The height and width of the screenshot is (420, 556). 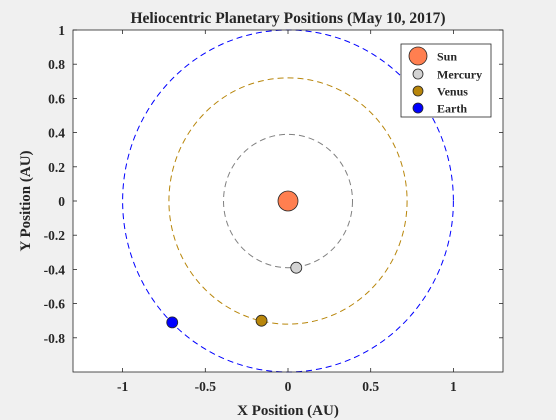 What do you see at coordinates (56, 167) in the screenshot?
I see `y-tick-label: 0.2` at bounding box center [56, 167].